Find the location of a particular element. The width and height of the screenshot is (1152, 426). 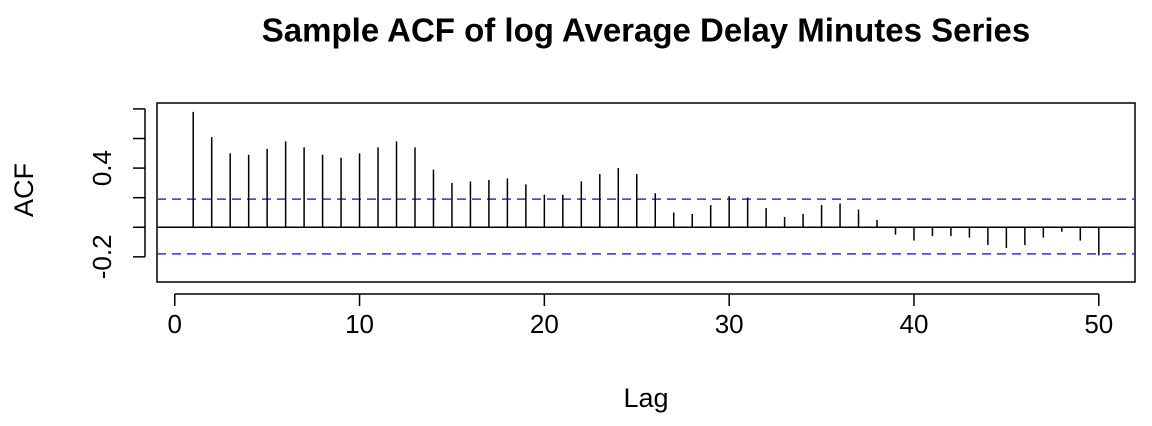

x-tick-label: 50 is located at coordinates (1098, 324).